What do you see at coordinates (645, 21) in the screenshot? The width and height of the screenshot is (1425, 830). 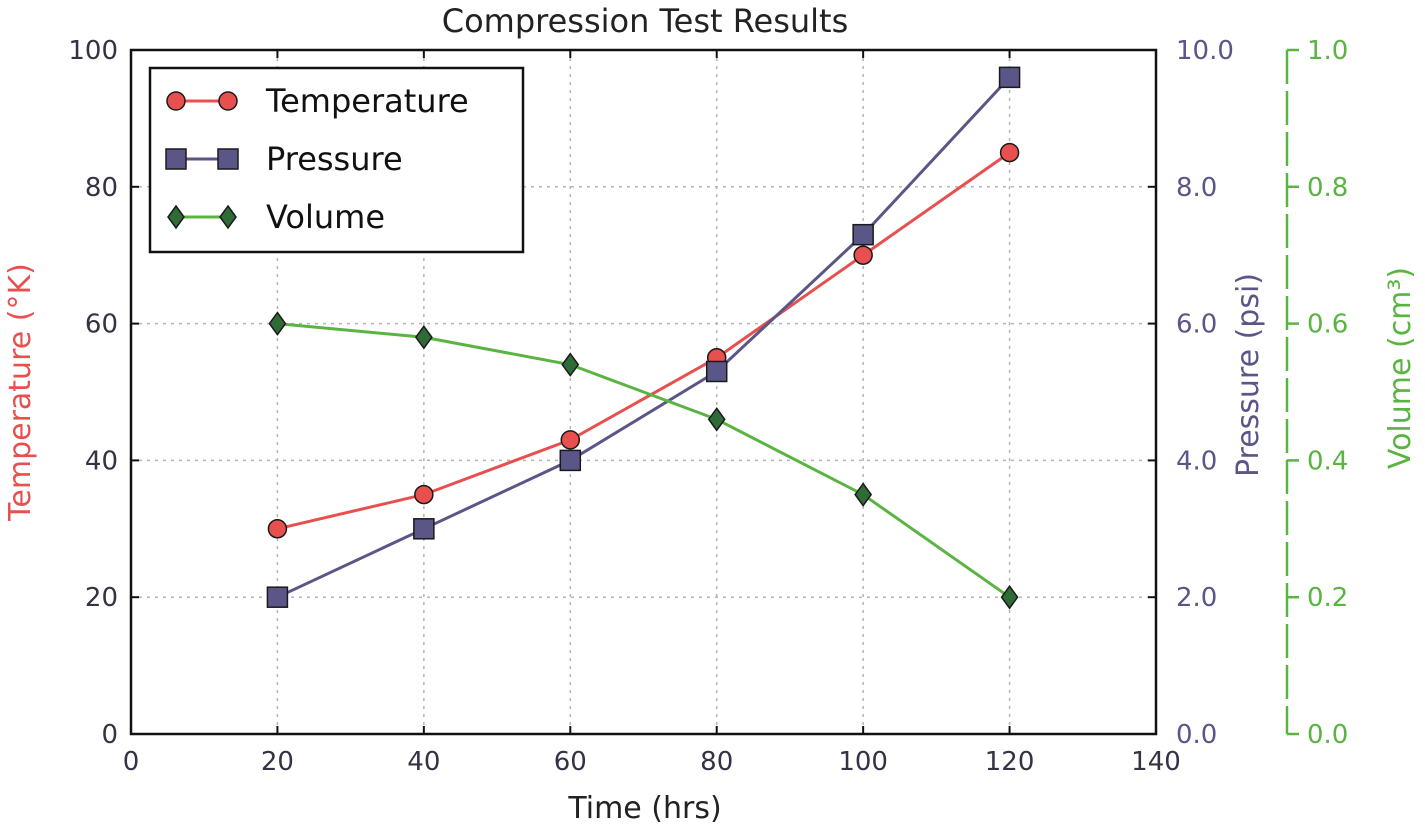 I see `chart-title: Compression Test Results` at bounding box center [645, 21].